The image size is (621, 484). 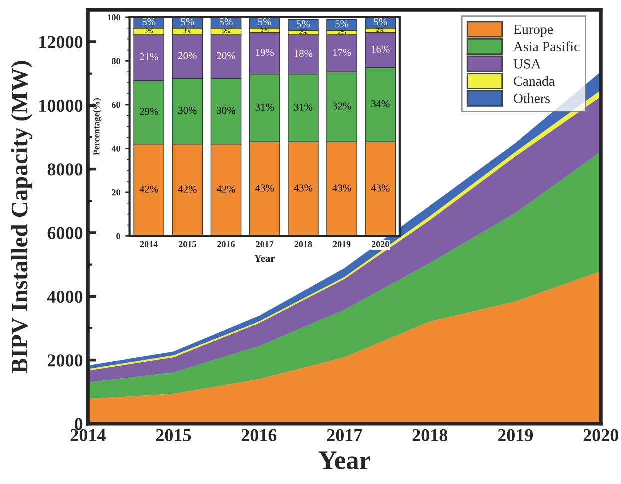 What do you see at coordinates (116, 149) in the screenshot?
I see `y-tick-label: 40` at bounding box center [116, 149].